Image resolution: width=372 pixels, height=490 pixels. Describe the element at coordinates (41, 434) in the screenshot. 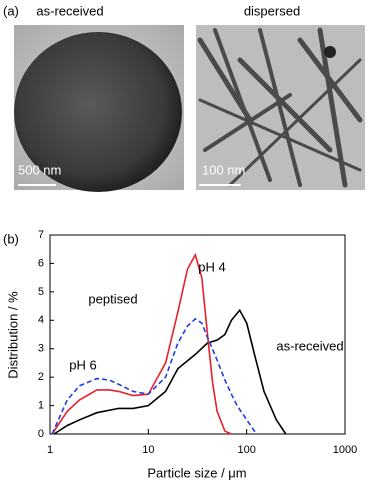

I see `y-tick-label: 0` at that location.